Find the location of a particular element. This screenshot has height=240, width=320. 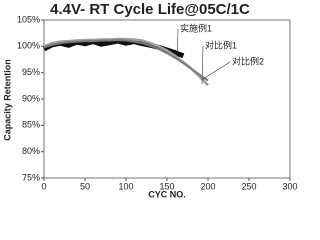

y-tick-label: 80% is located at coordinates (31, 151).